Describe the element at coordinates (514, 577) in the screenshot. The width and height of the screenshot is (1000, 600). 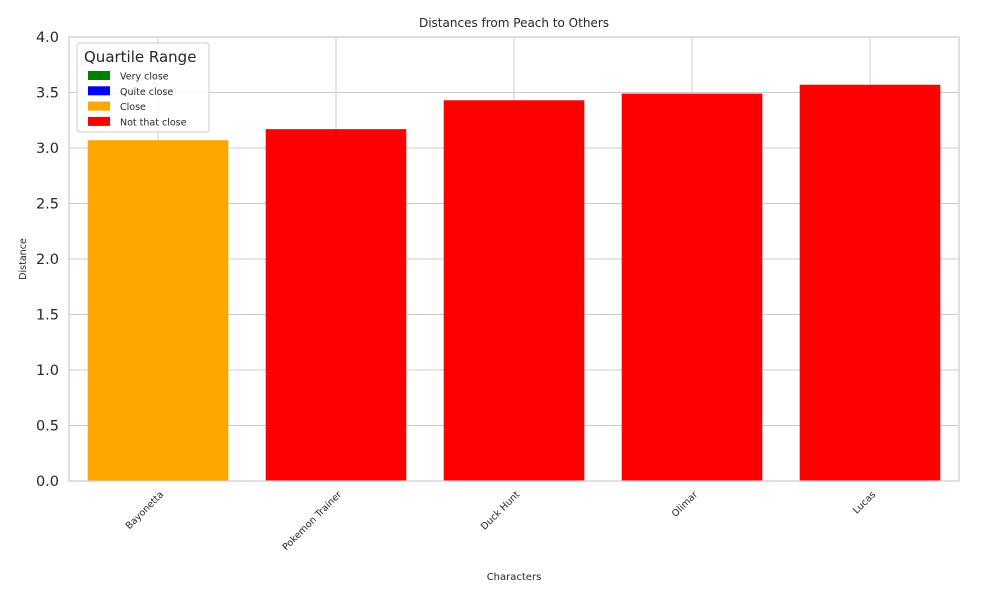
I see `x-axis-label: Characters` at that location.